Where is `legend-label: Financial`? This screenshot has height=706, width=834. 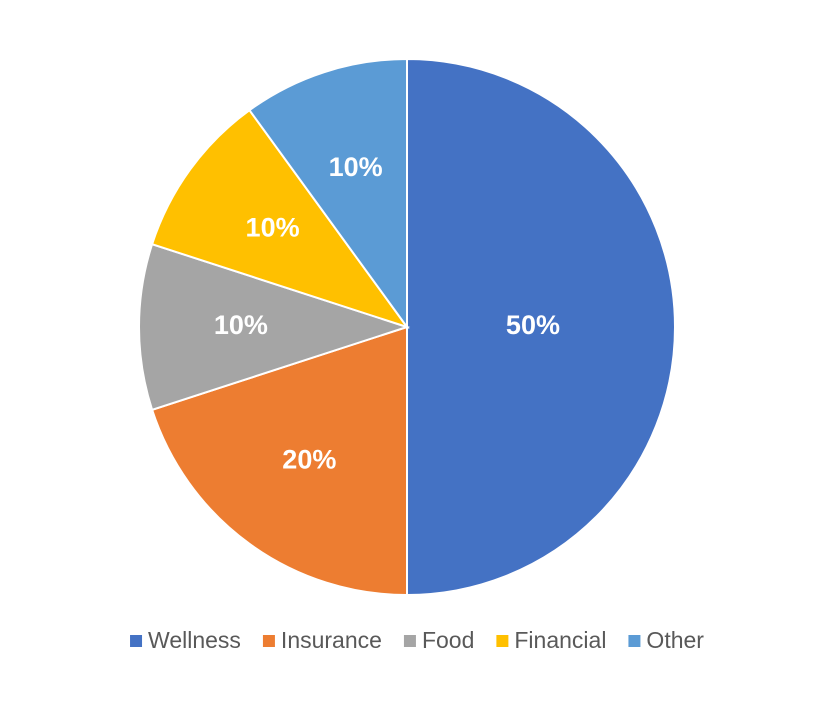 legend-label: Financial is located at coordinates (560, 640).